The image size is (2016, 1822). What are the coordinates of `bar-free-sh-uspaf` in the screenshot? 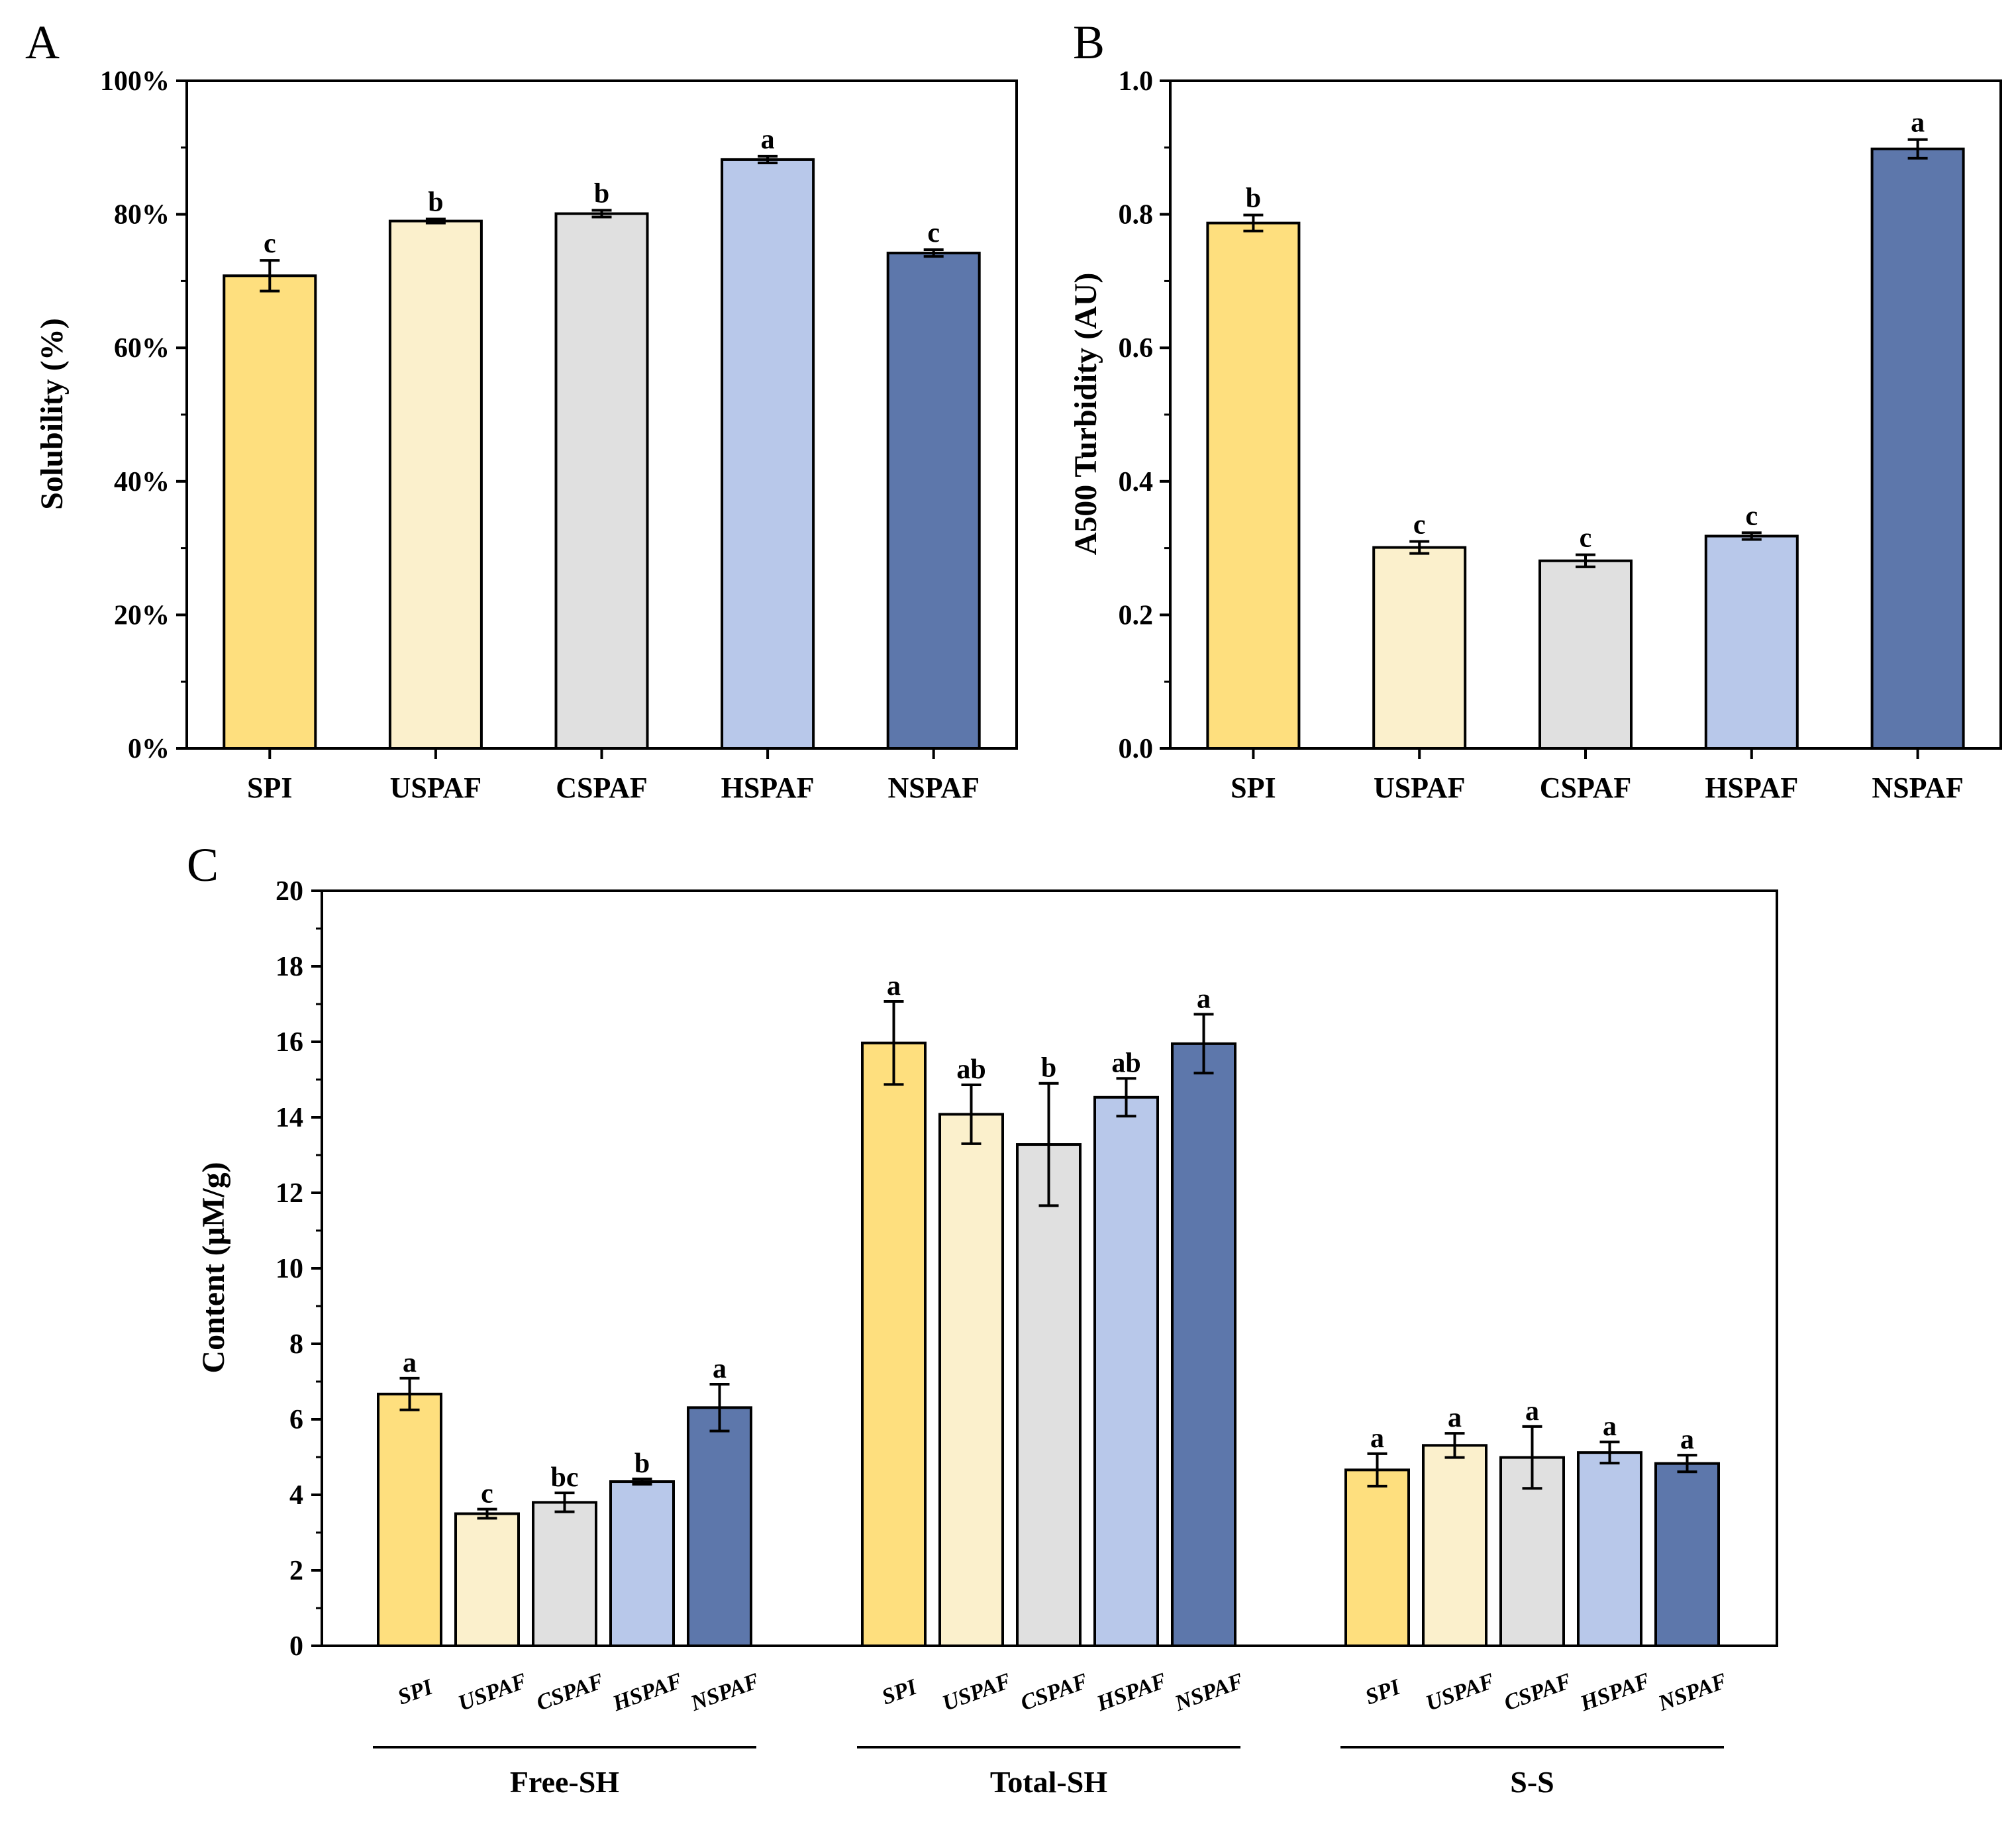 It's located at (487, 1579).